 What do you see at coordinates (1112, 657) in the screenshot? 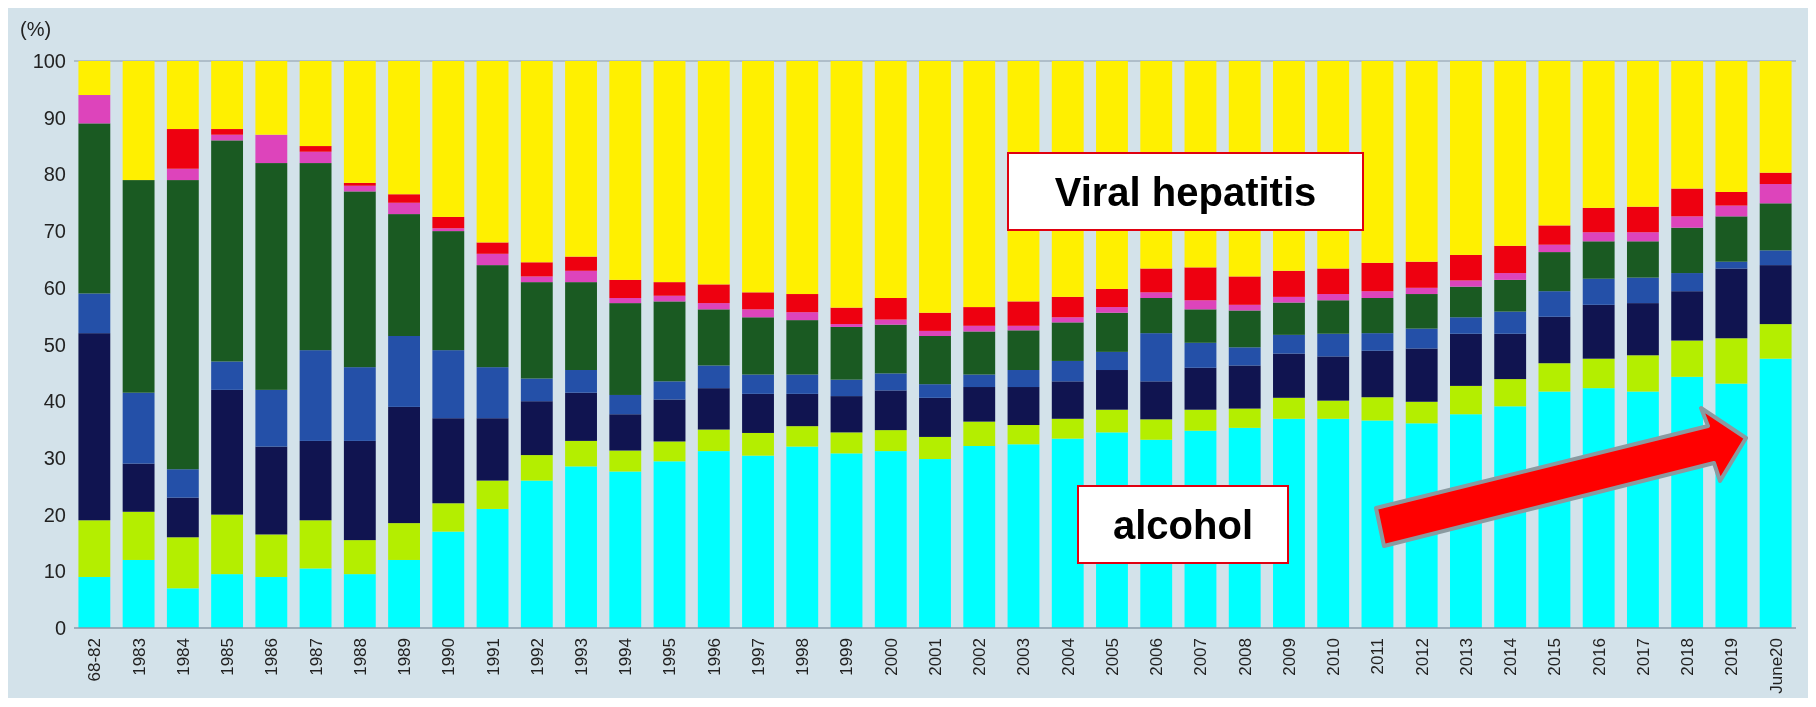
I see `x-tick-label: 2005` at bounding box center [1112, 657].